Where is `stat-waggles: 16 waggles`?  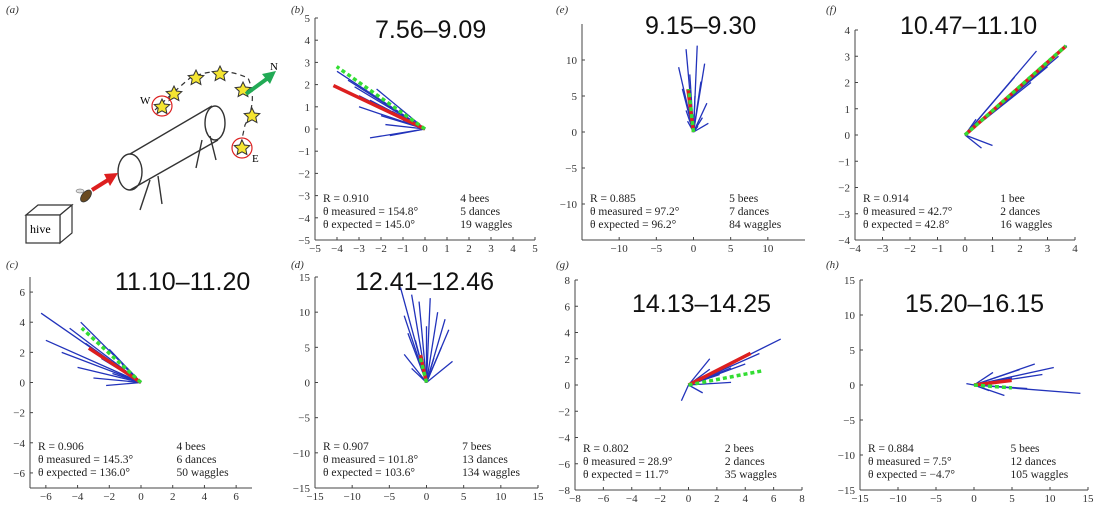 stat-waggles: 16 waggles is located at coordinates (1026, 225).